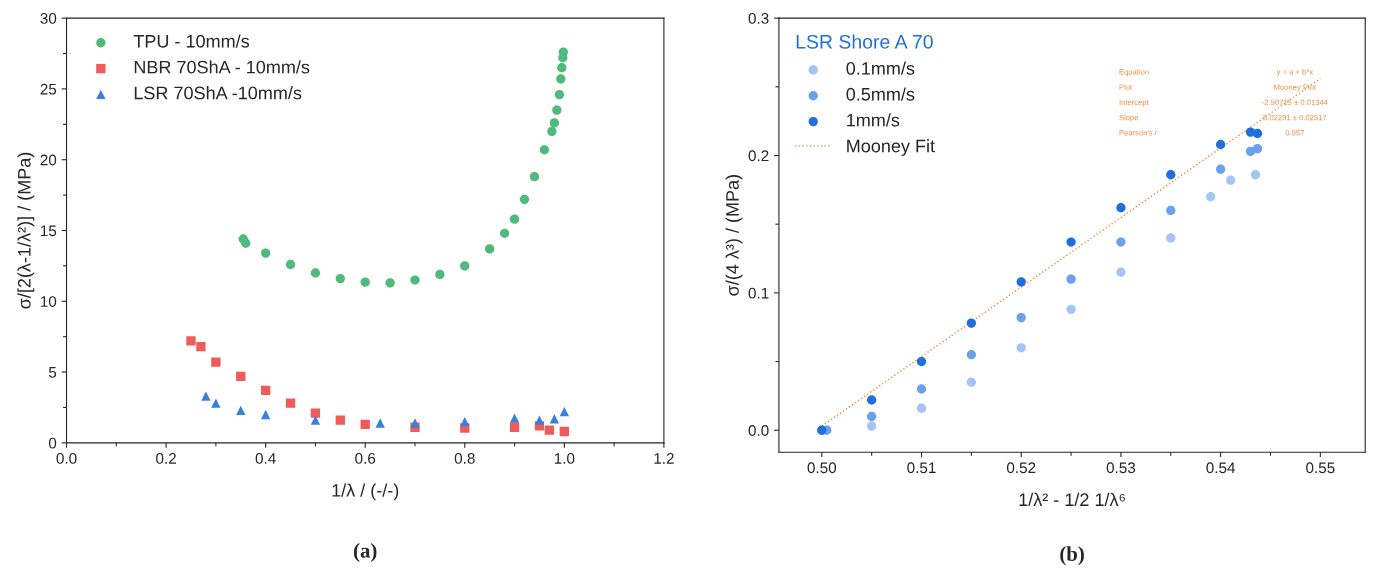 Image resolution: width=1386 pixels, height=585 pixels. What do you see at coordinates (26, 230) in the screenshot?
I see `y-axis-title: σ/[2(λ-1/λ²)] / (MPa)` at bounding box center [26, 230].